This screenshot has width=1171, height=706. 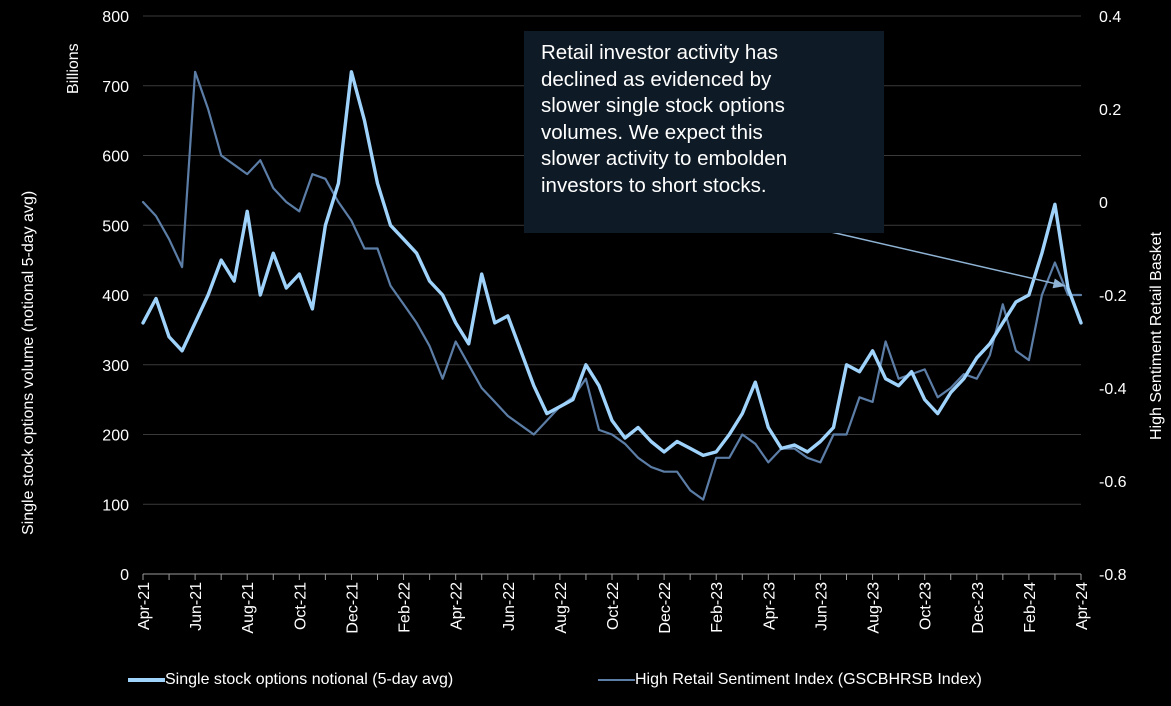 I want to click on legend-swatch-retail-sentiment, so click(x=616, y=680).